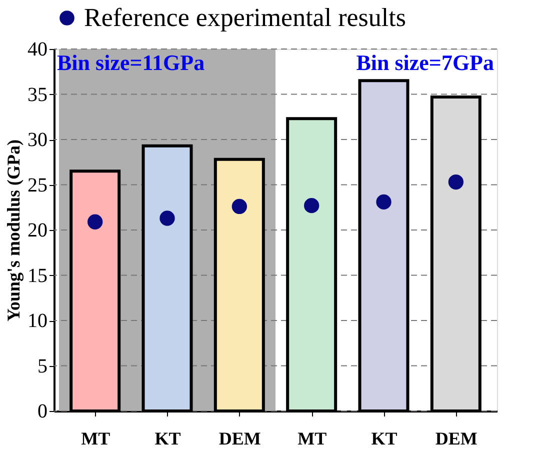  What do you see at coordinates (38, 231) in the screenshot?
I see `y-tick-label: 20` at bounding box center [38, 231].